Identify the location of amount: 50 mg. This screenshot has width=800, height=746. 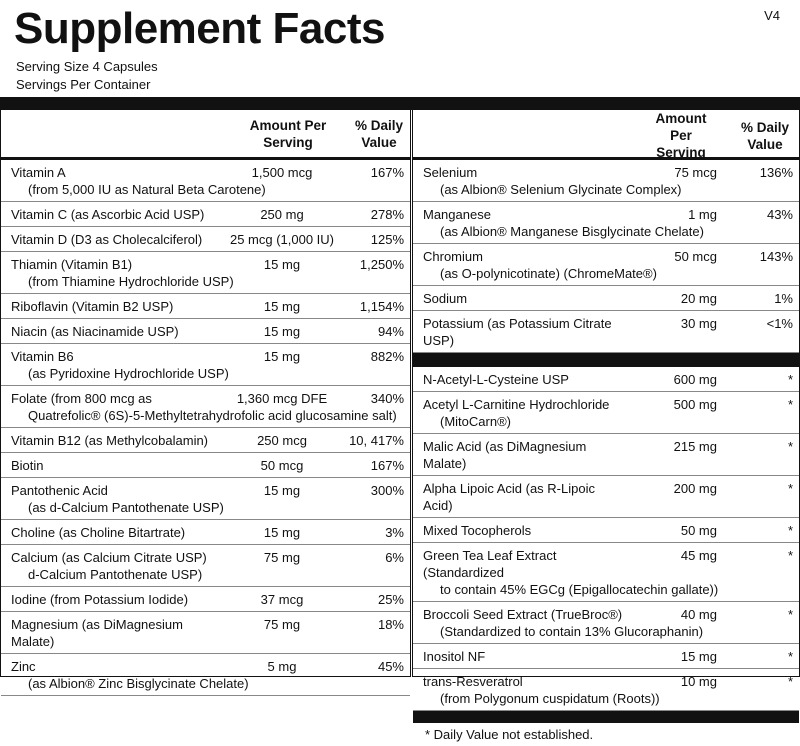
(698, 530).